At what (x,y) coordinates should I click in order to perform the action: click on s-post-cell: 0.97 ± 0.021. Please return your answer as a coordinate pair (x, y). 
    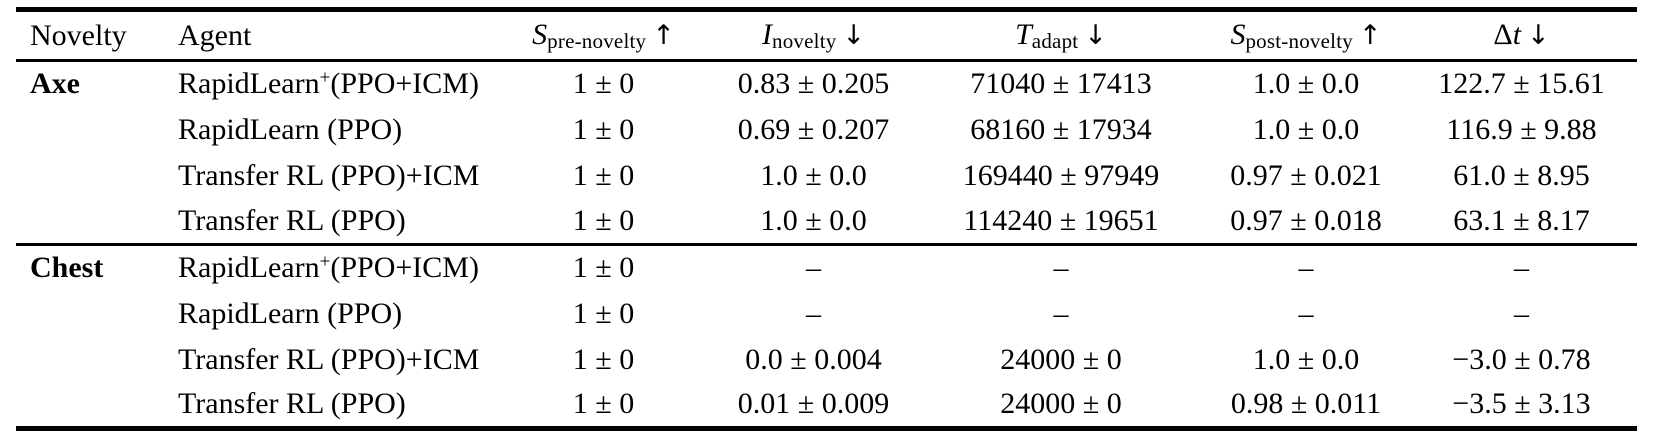
    Looking at the image, I should click on (1306, 175).